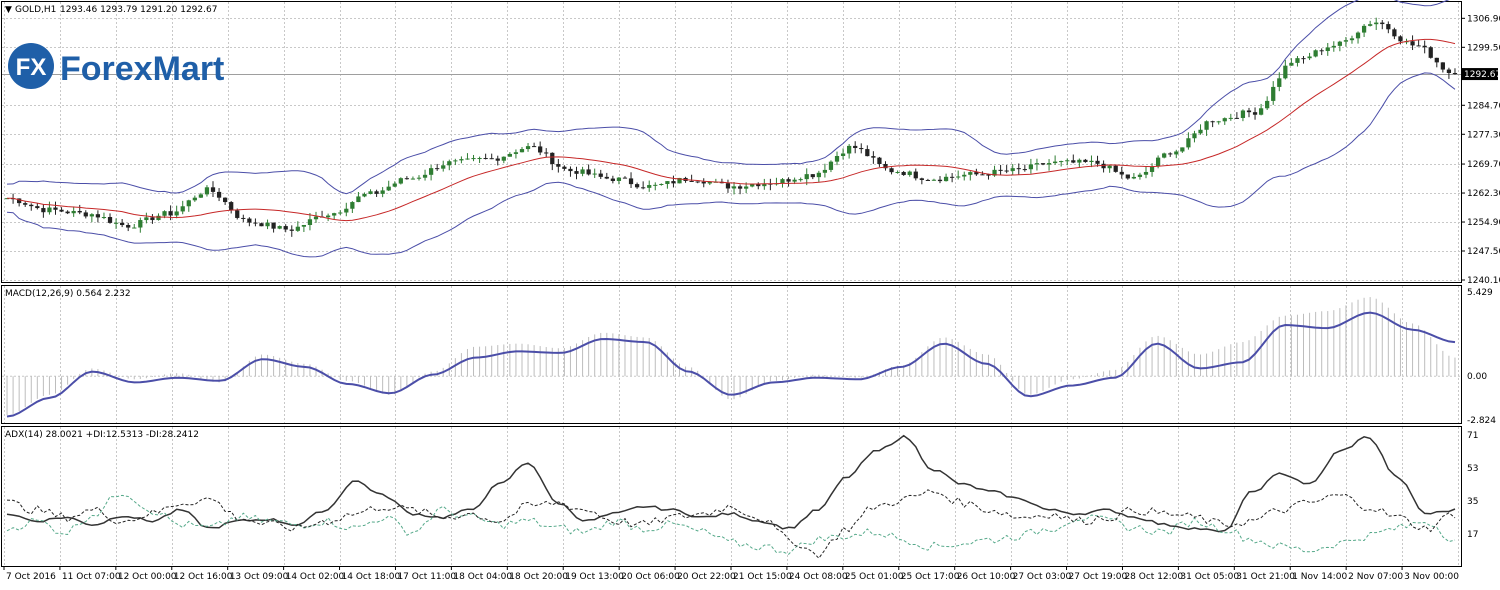 This screenshot has width=1500, height=590. What do you see at coordinates (142, 69) in the screenshot?
I see `logo-name: ForexMart` at bounding box center [142, 69].